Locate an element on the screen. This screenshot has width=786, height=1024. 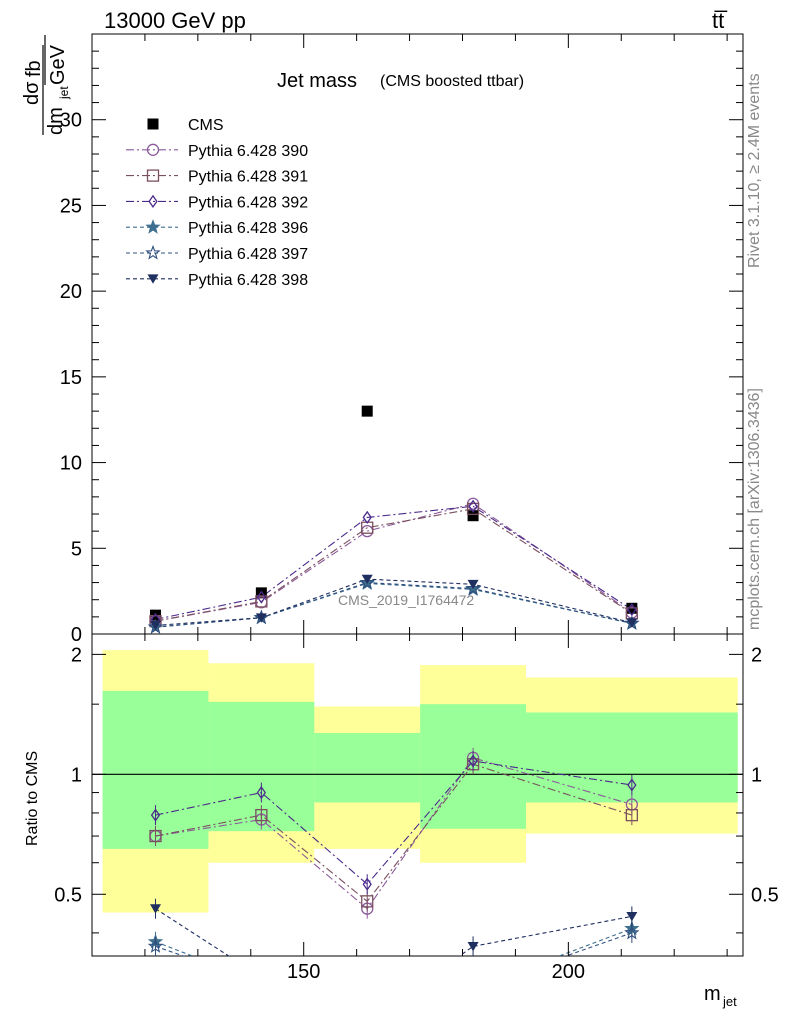
y-tick-label: 15 is located at coordinates (71, 378).